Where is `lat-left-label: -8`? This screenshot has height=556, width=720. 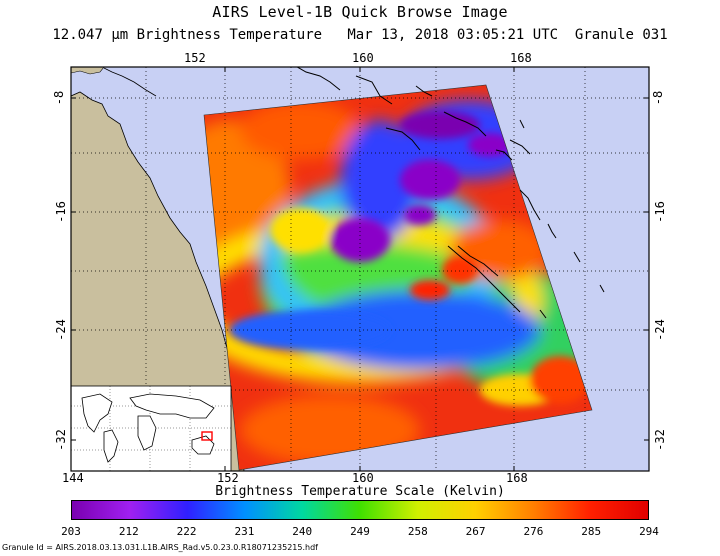 lat-left-label: -8 is located at coordinates (59, 98).